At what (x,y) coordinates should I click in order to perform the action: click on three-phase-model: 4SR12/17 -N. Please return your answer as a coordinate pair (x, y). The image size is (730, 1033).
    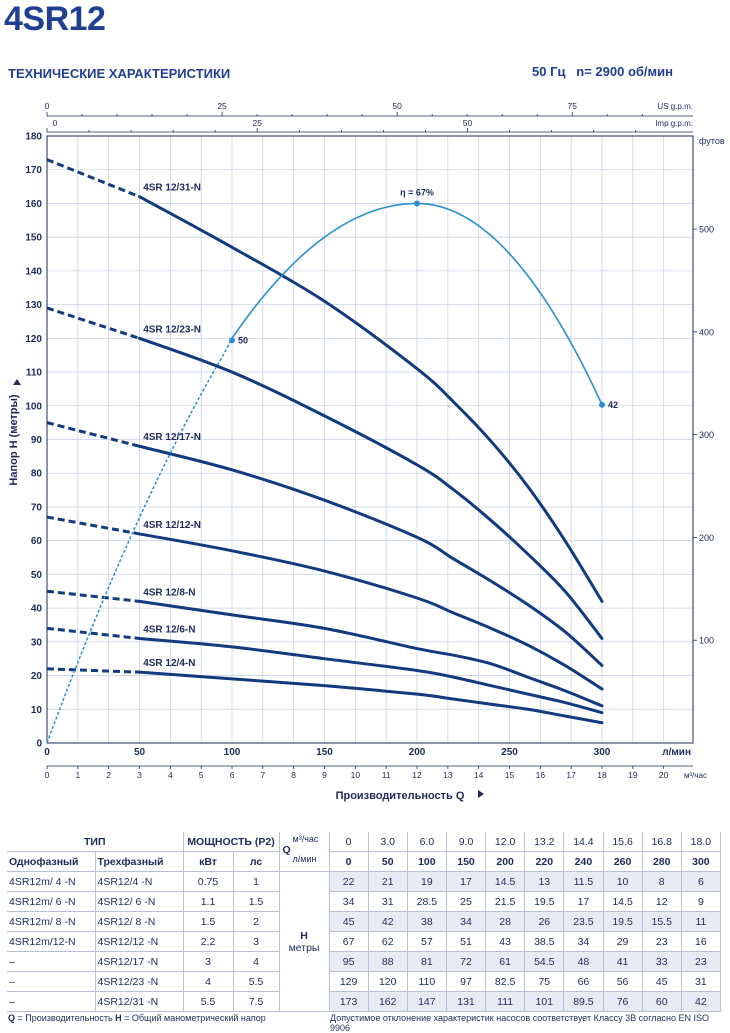
    Looking at the image, I should click on (139, 961).